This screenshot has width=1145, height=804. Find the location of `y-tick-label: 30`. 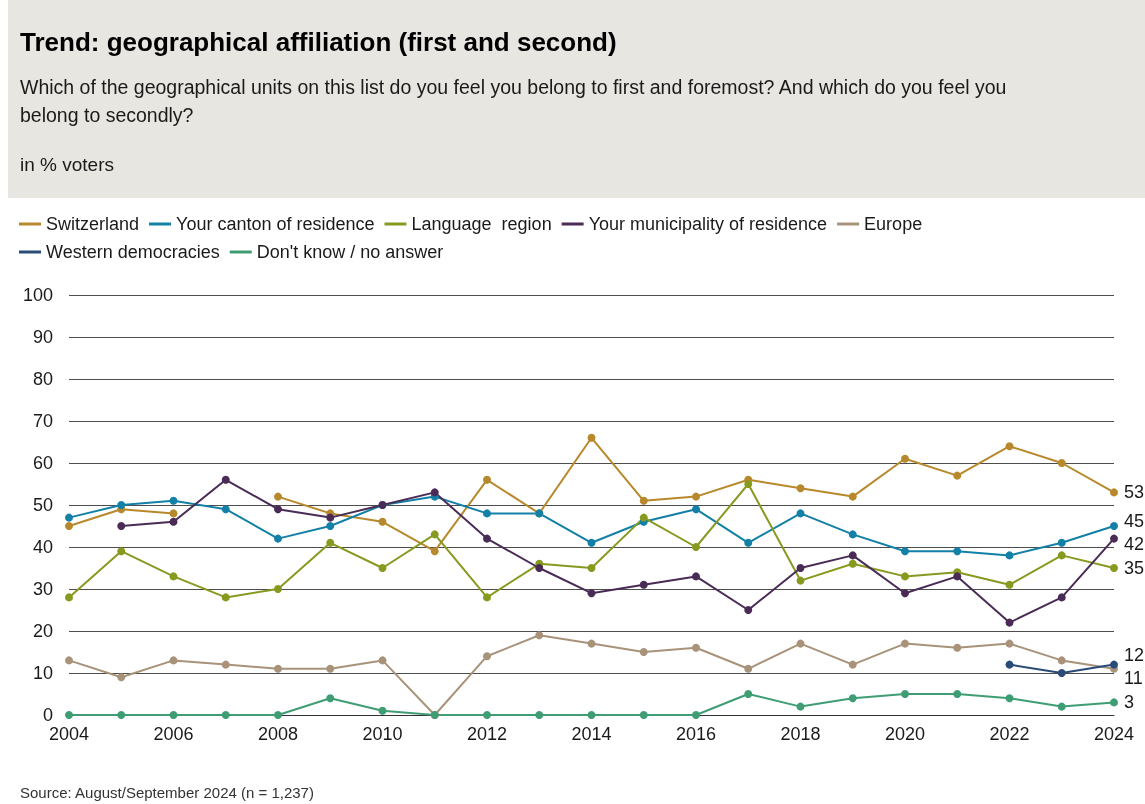

y-tick-label: 30 is located at coordinates (42, 589).